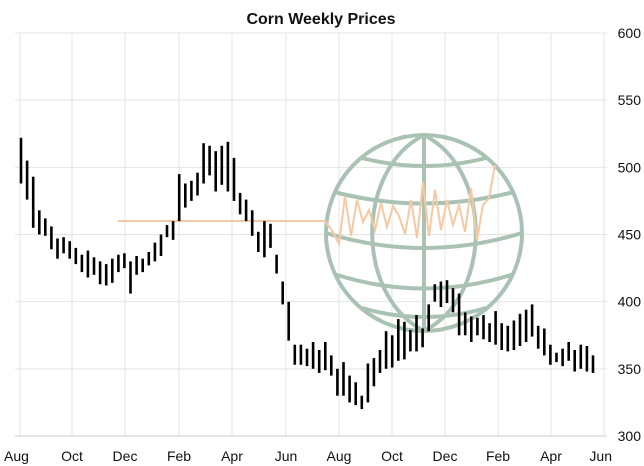 The image size is (644, 466). Describe the element at coordinates (630, 436) in the screenshot. I see `y-tick-label: 300` at that location.